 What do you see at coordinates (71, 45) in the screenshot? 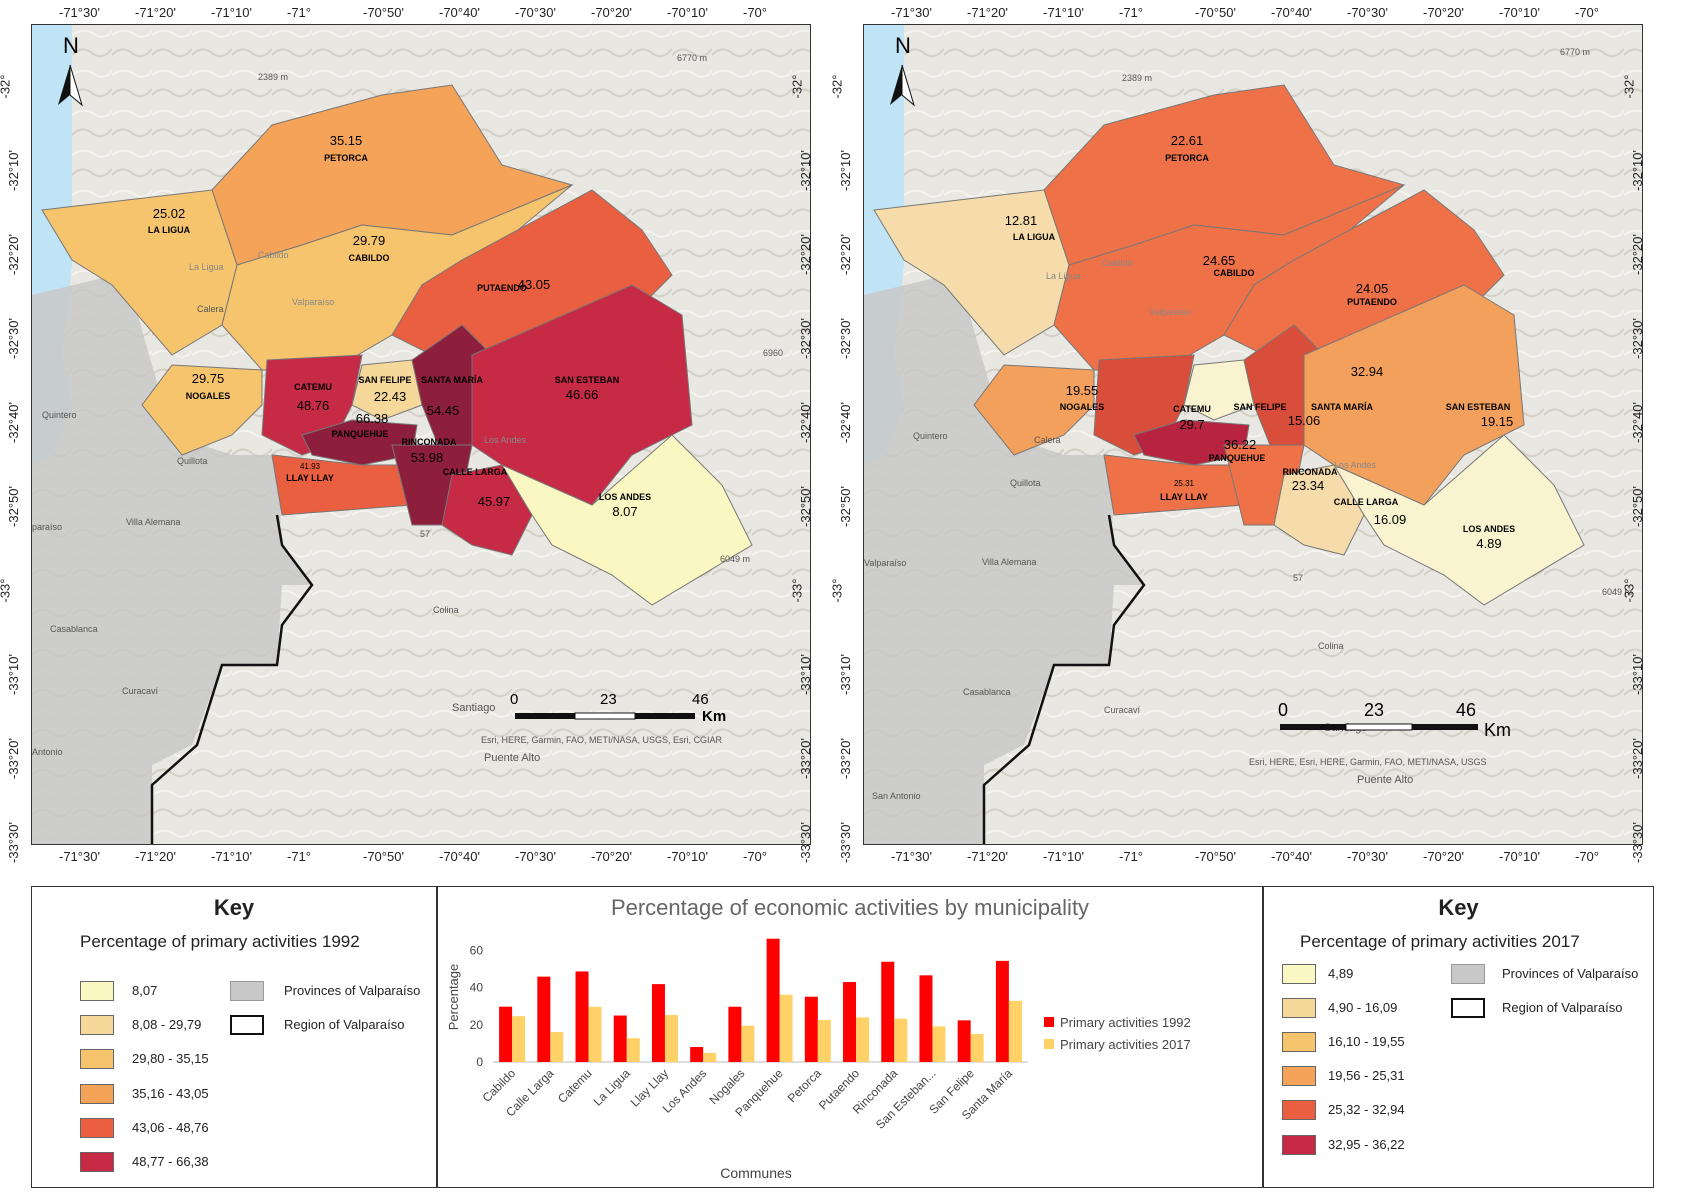
I see `svg-text: N` at bounding box center [71, 45].